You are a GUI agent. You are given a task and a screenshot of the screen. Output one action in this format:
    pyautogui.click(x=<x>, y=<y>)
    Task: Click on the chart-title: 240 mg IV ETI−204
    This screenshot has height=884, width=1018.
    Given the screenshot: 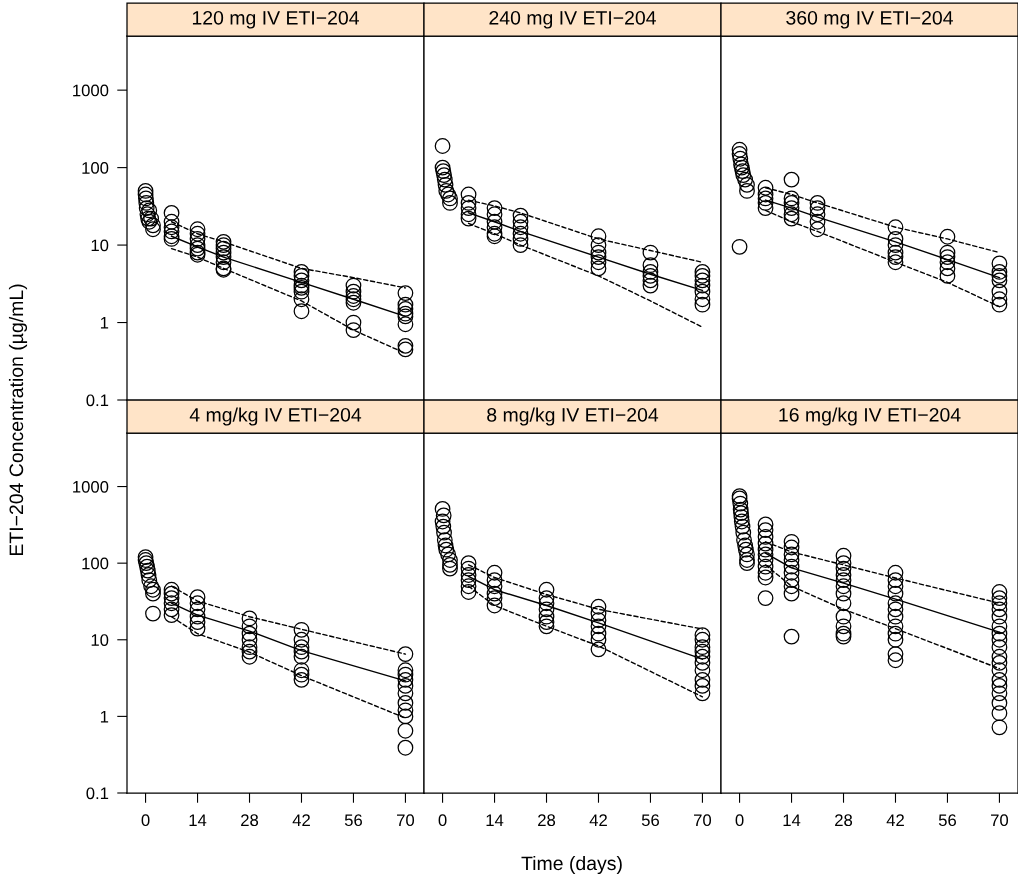 What is the action you would take?
    pyautogui.click(x=572, y=19)
    